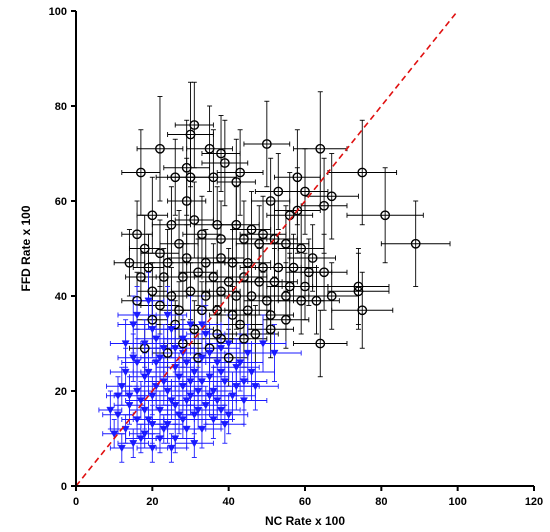  What do you see at coordinates (152, 502) in the screenshot?
I see `x-tick-label: 20` at bounding box center [152, 502].